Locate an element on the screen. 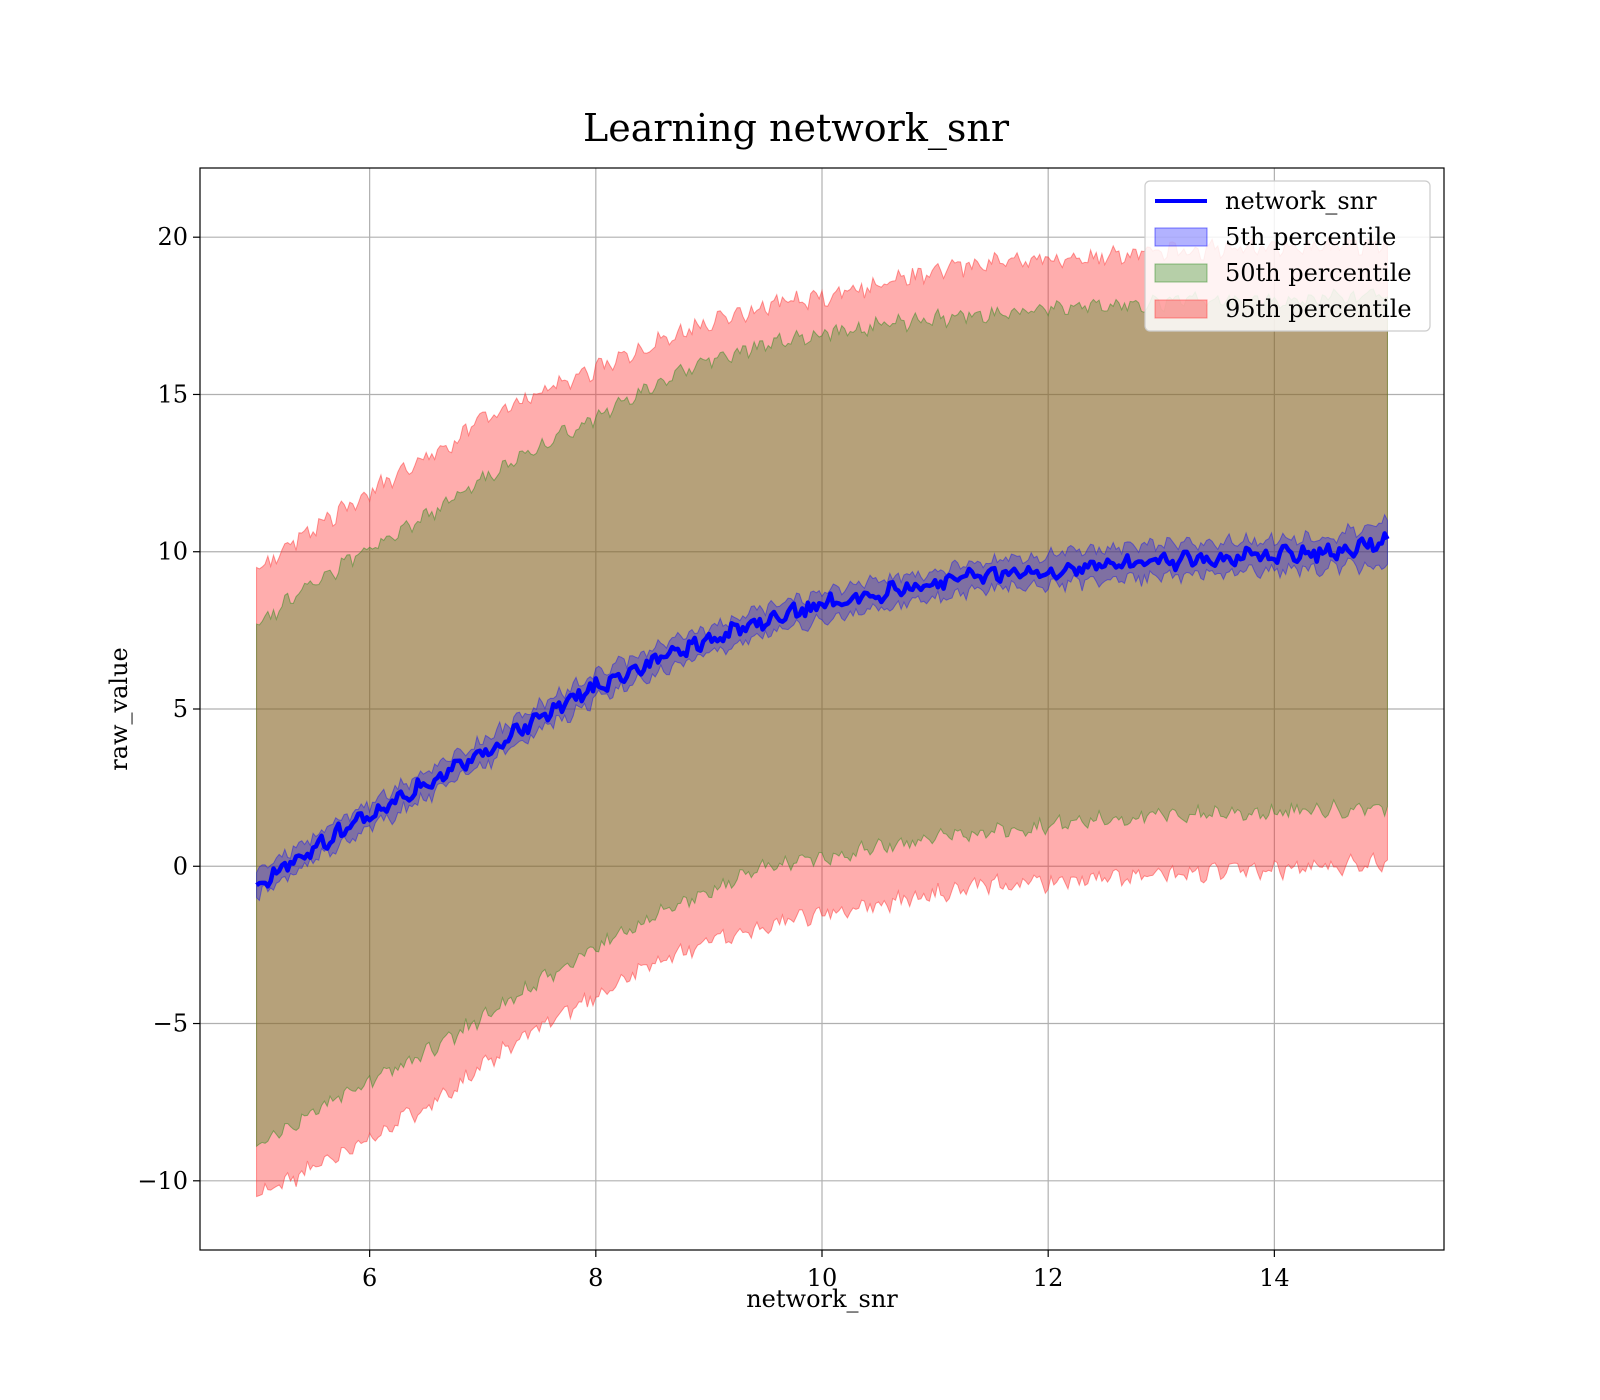  chart-title: Learning network_snr is located at coordinates (796, 128).